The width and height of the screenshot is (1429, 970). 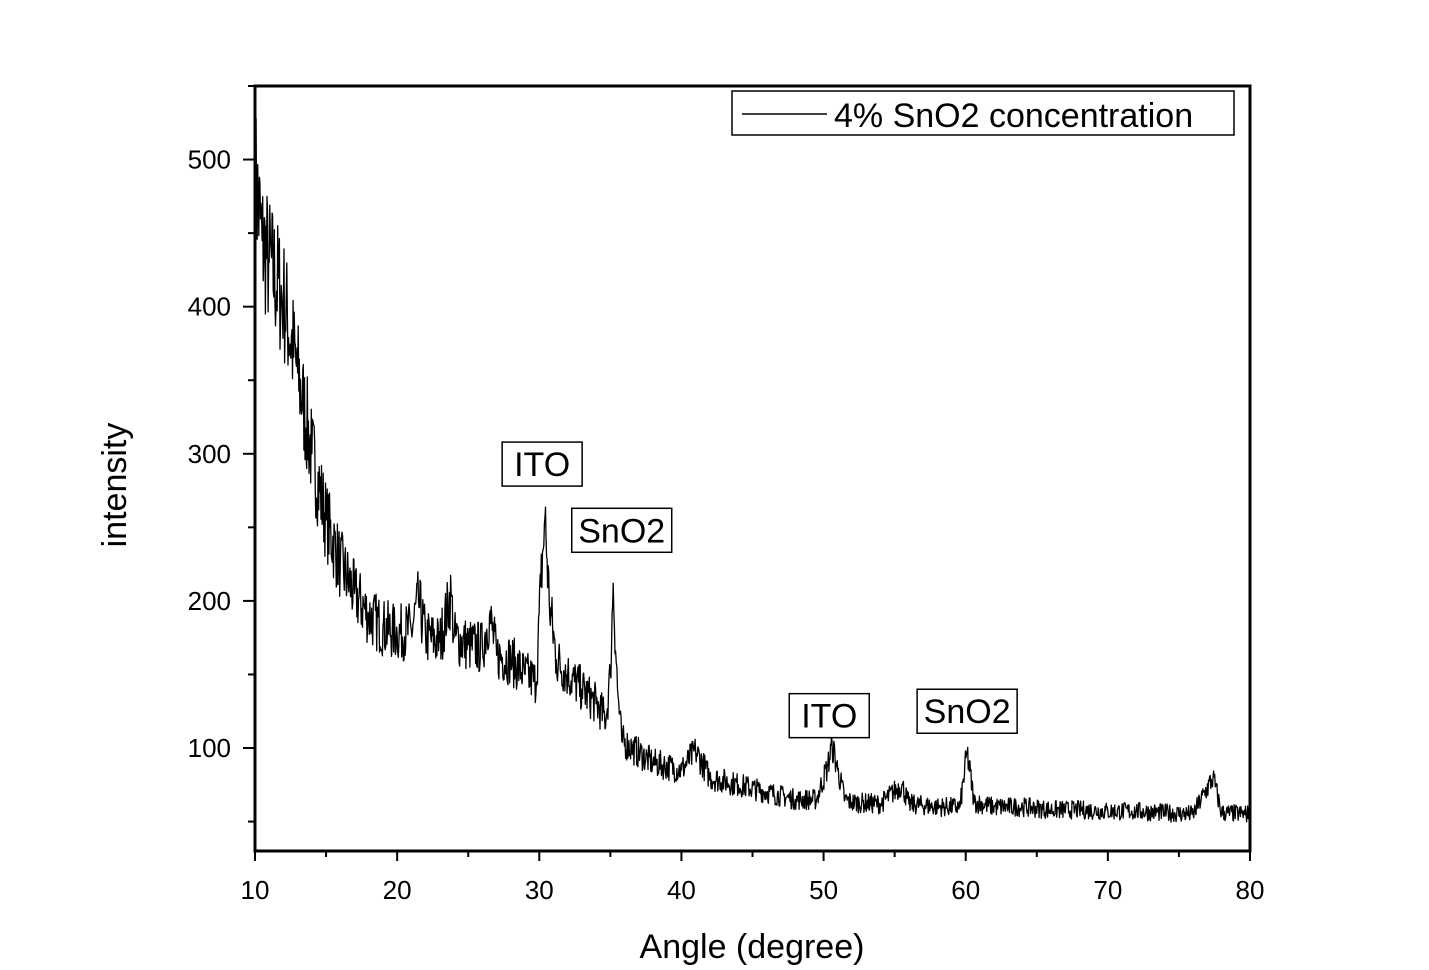 What do you see at coordinates (1107, 890) in the screenshot?
I see `x-tick-label: 70` at bounding box center [1107, 890].